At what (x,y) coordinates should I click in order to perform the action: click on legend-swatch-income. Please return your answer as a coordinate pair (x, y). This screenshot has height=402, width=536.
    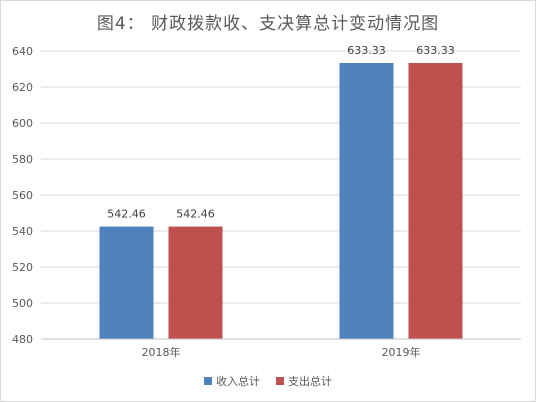
    Looking at the image, I should click on (208, 381).